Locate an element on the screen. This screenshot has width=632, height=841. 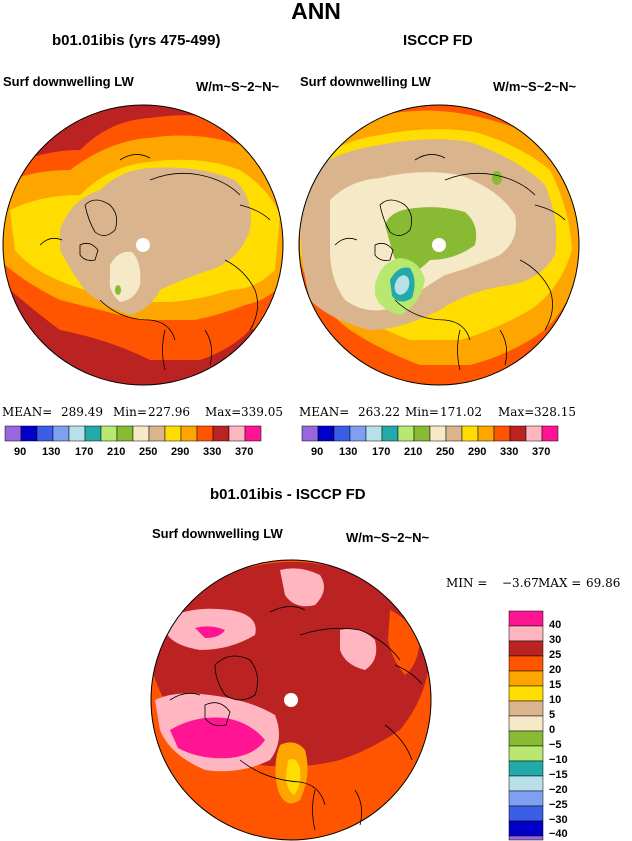
colorbar3-tick: −10 is located at coordinates (558, 760).